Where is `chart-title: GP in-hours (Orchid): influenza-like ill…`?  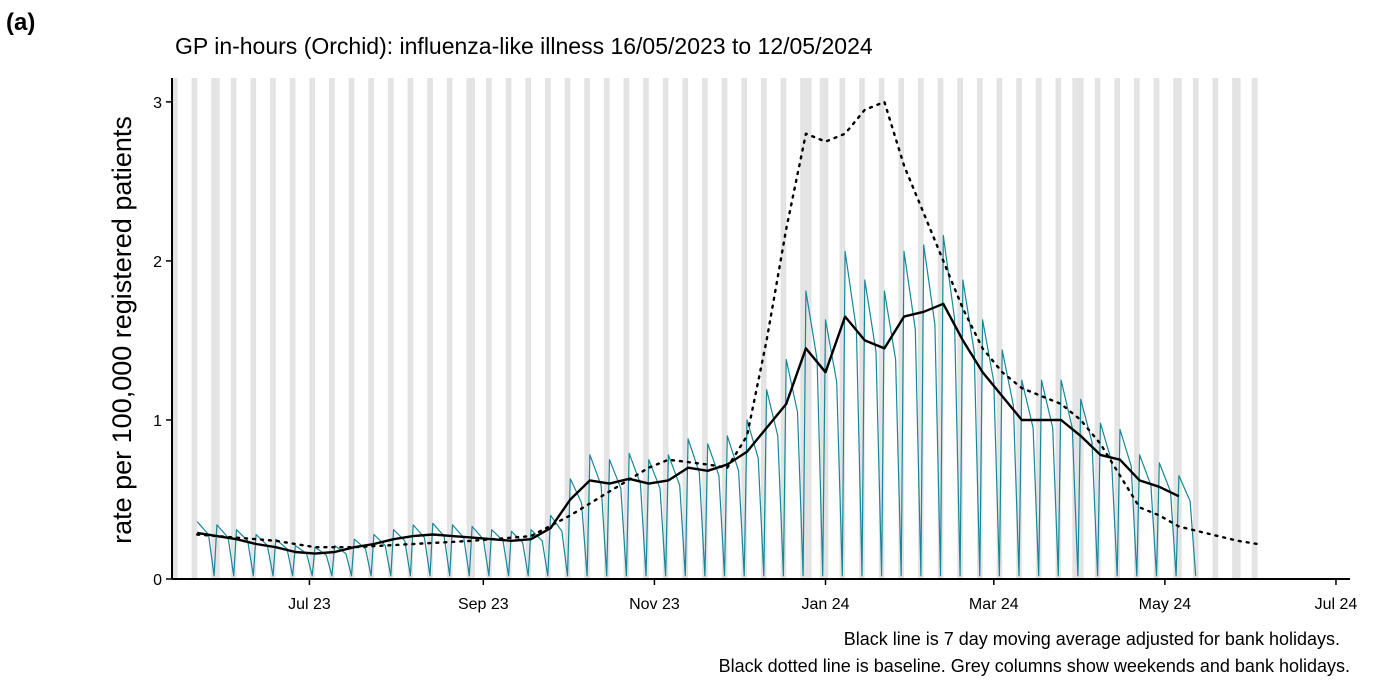 chart-title: GP in-hours (Orchid): influenza-like ill… is located at coordinates (524, 46).